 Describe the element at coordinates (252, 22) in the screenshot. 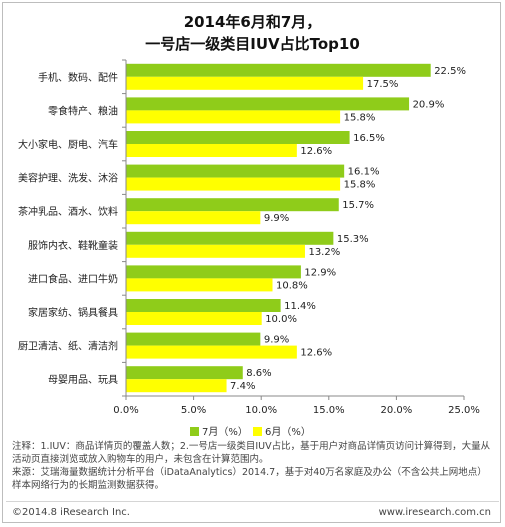

I see `chart-title-line1: 2014年6月和7月，` at that location.